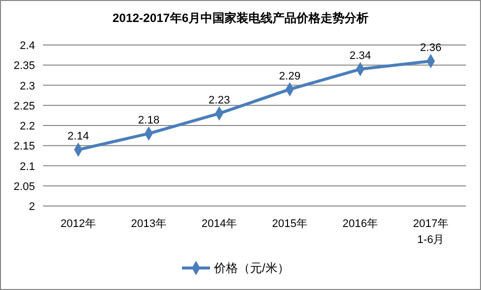 The width and height of the screenshot is (481, 290). Describe the element at coordinates (78, 136) in the screenshot. I see `data-label: 2.14` at that location.